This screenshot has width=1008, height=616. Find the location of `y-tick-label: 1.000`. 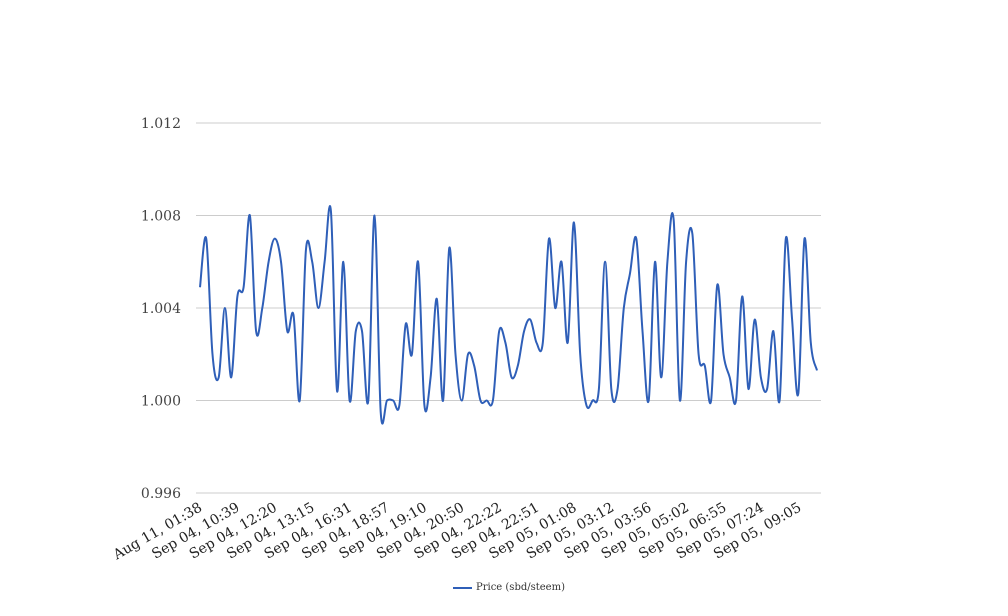

y-tick-label: 1.000 is located at coordinates (161, 402).